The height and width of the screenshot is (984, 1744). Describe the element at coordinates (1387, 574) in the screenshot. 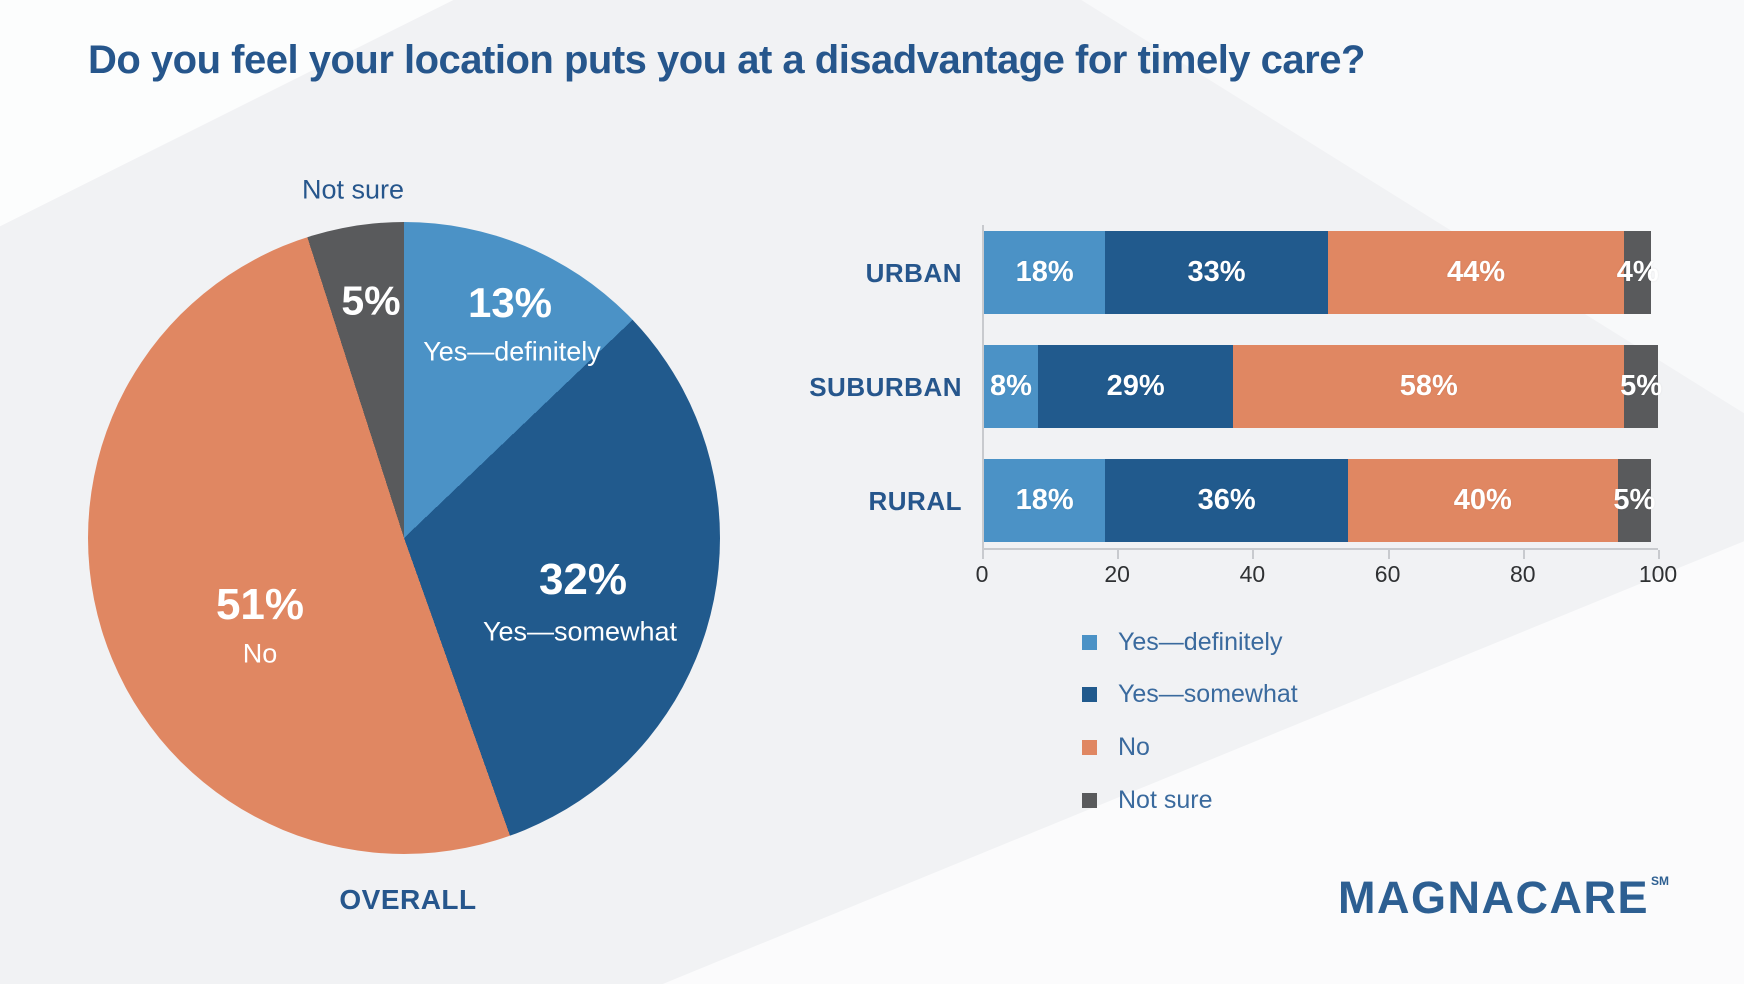

I see `x-axis-tick-label-60: 60` at that location.